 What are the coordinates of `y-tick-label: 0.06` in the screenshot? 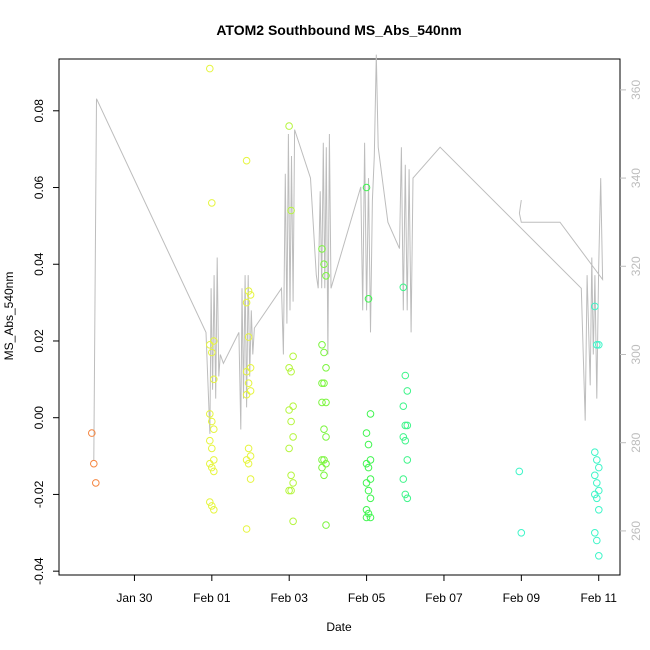 It's located at (39, 188).